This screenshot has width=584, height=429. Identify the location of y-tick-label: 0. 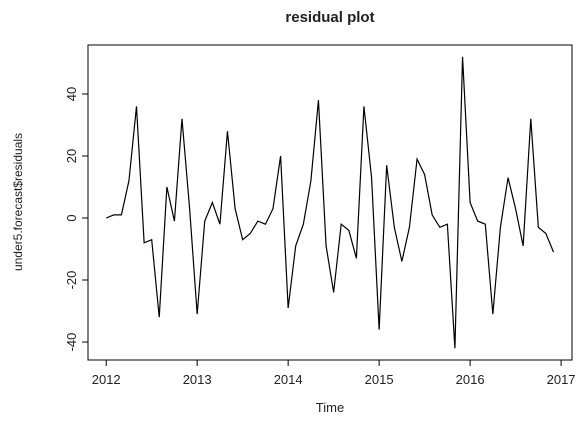
(71, 217).